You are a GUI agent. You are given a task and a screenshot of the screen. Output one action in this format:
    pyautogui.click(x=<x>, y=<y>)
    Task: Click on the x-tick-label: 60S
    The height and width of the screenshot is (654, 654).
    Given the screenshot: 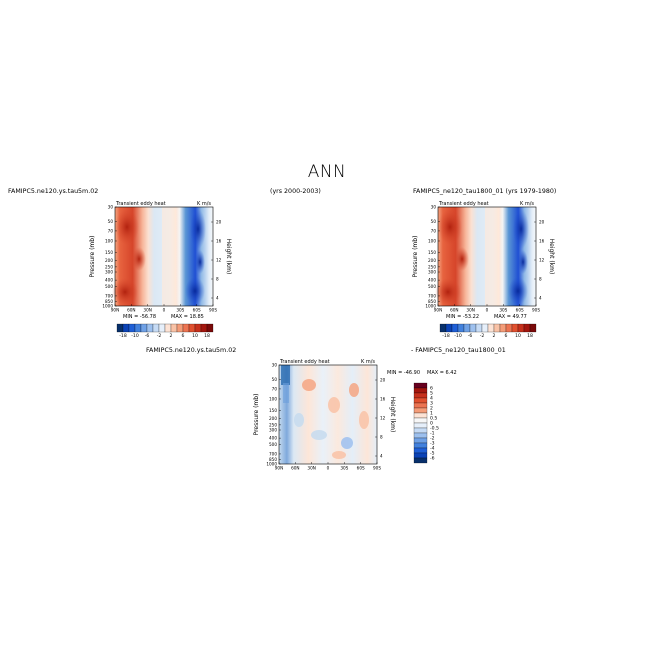 What is the action you would take?
    pyautogui.click(x=361, y=468)
    